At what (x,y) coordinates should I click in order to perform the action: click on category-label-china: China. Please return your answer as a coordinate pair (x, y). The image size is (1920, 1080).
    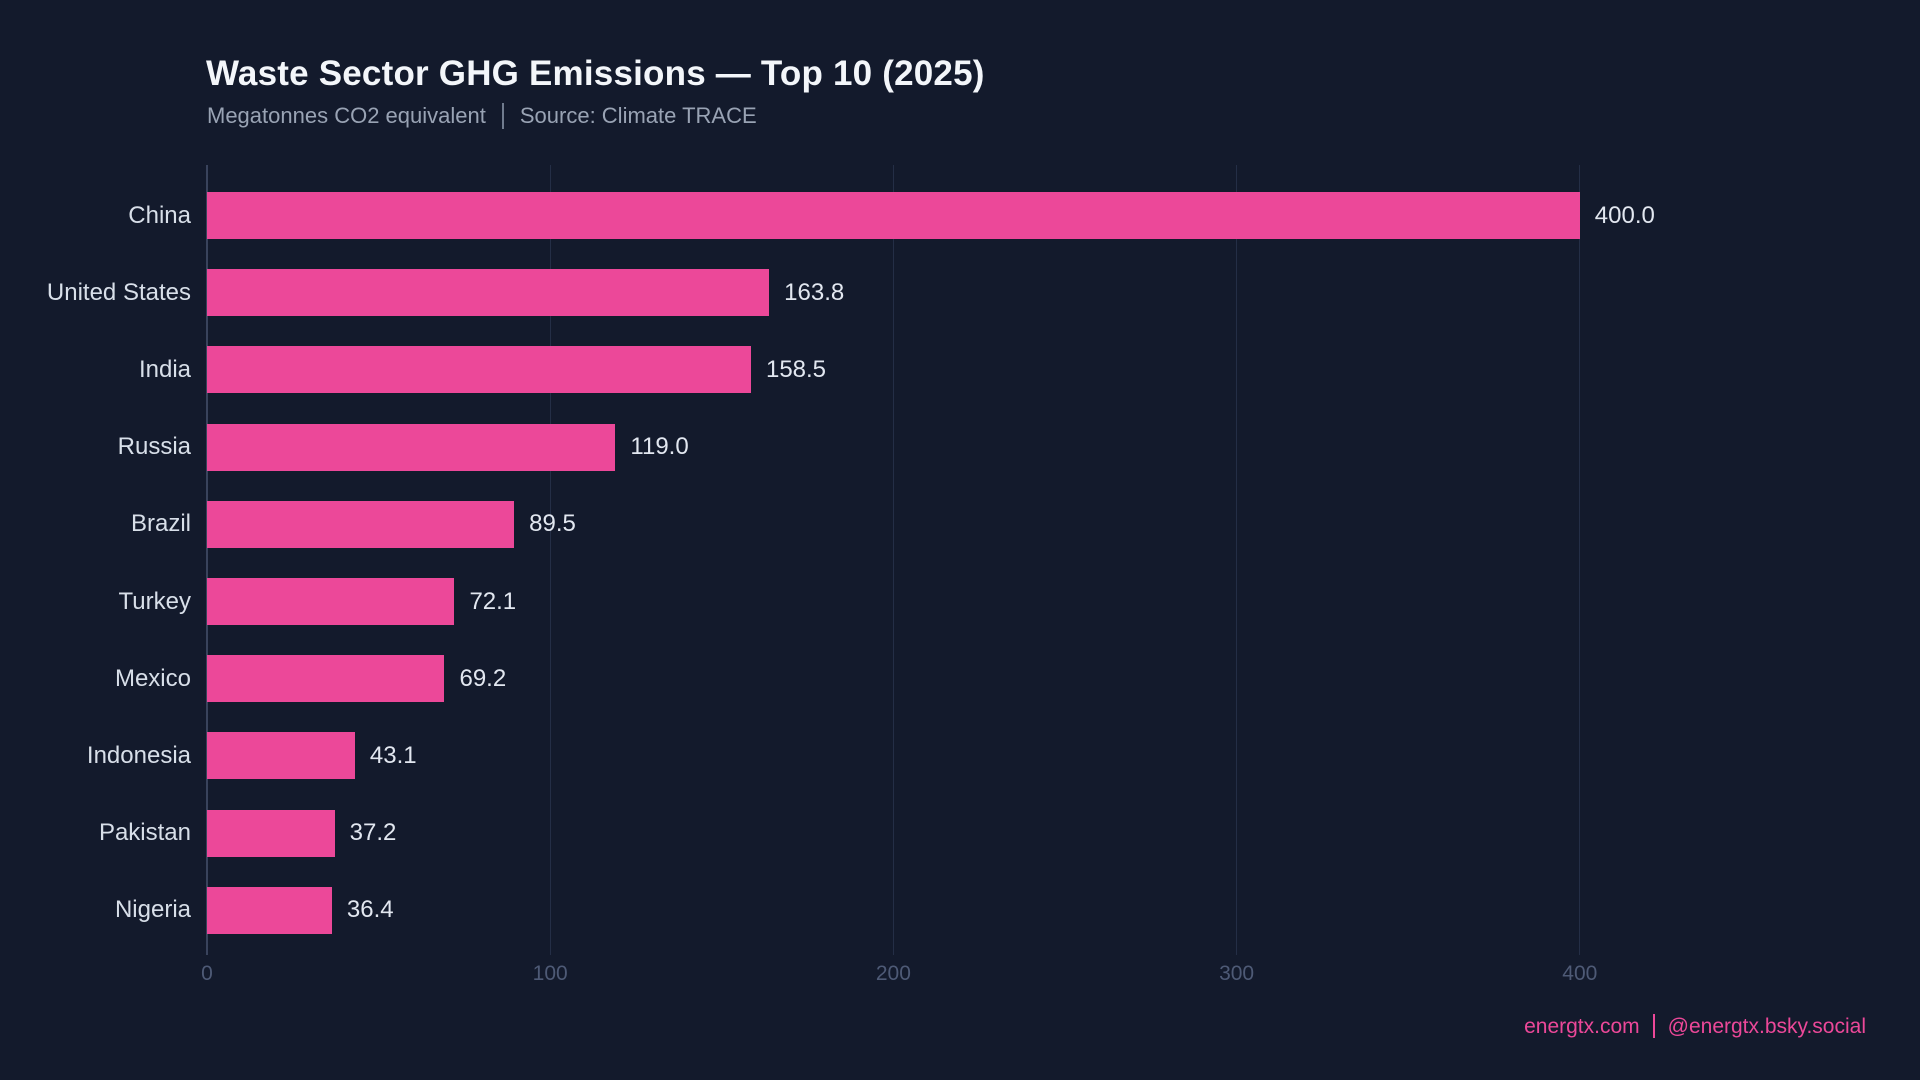
    Looking at the image, I should click on (159, 215).